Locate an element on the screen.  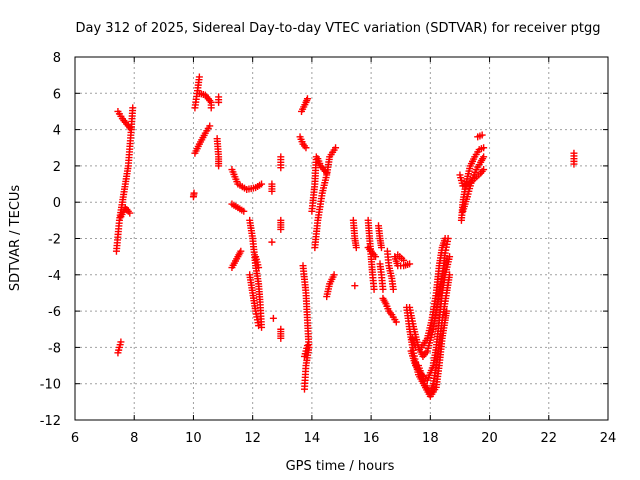
y-tick-label: 6 is located at coordinates (57, 94).